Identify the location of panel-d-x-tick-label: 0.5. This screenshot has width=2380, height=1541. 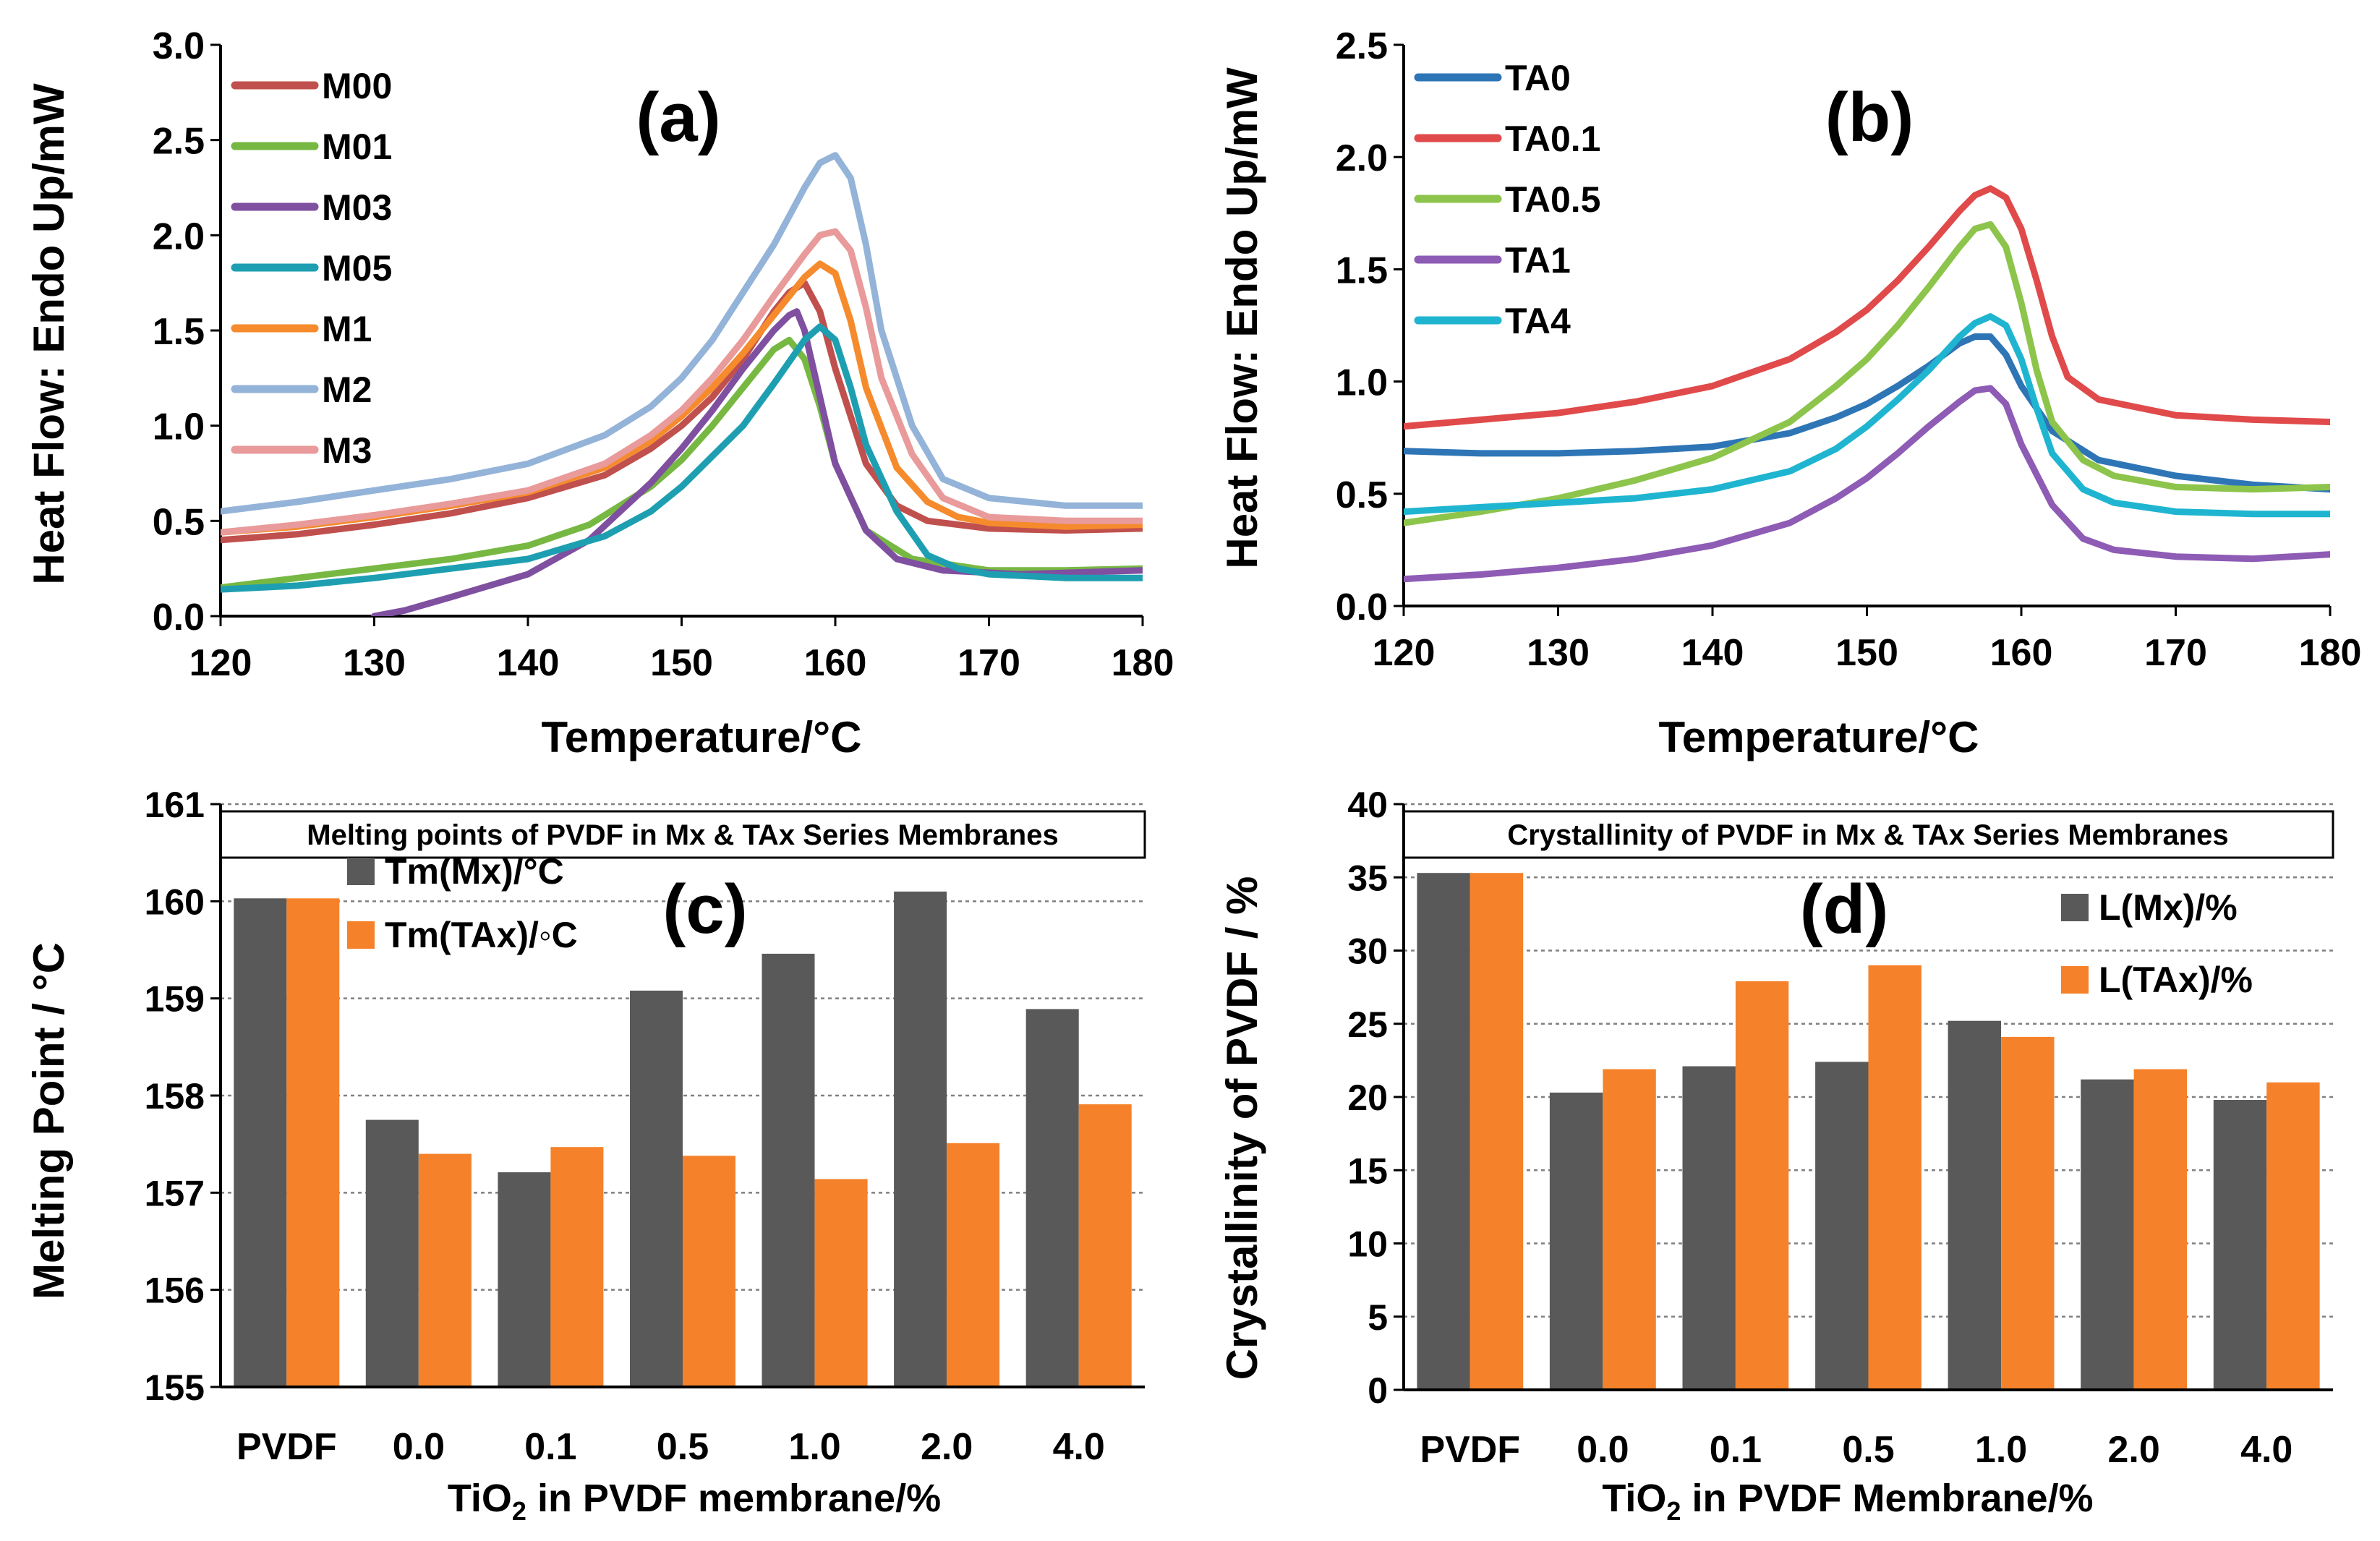
(1868, 1450).